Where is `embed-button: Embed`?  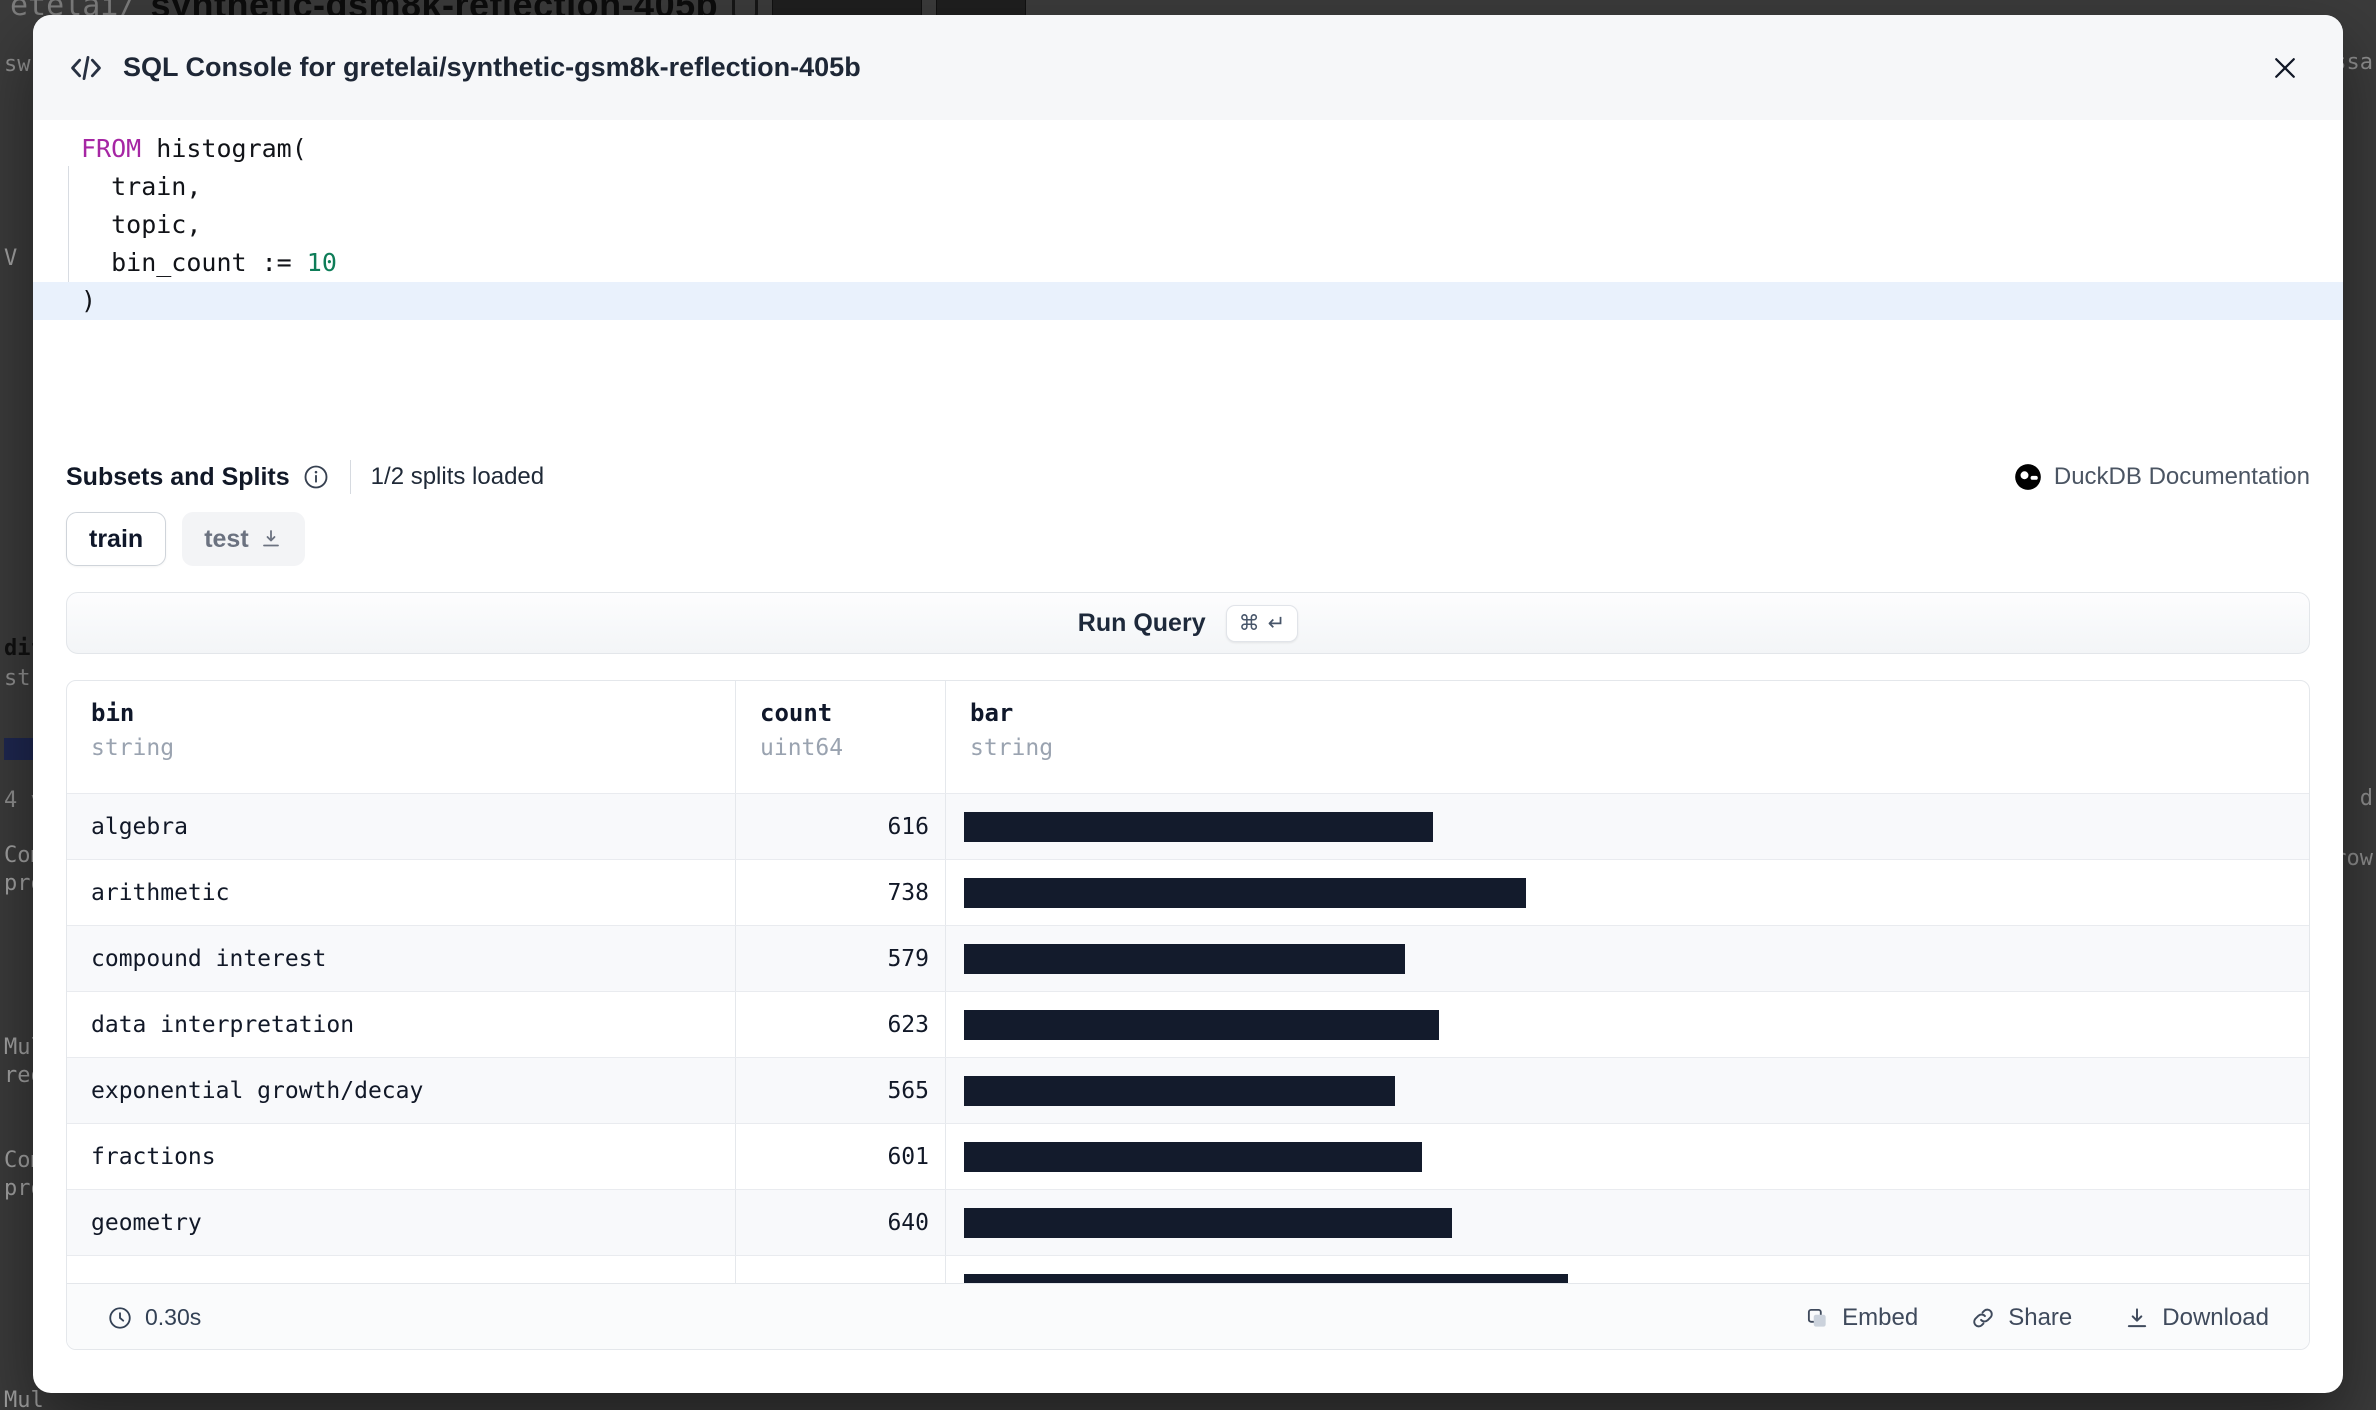
embed-button: Embed is located at coordinates (1861, 1318).